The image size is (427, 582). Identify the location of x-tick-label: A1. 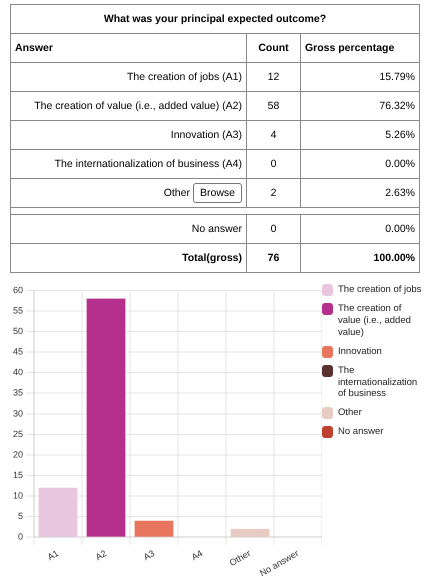
(53, 555).